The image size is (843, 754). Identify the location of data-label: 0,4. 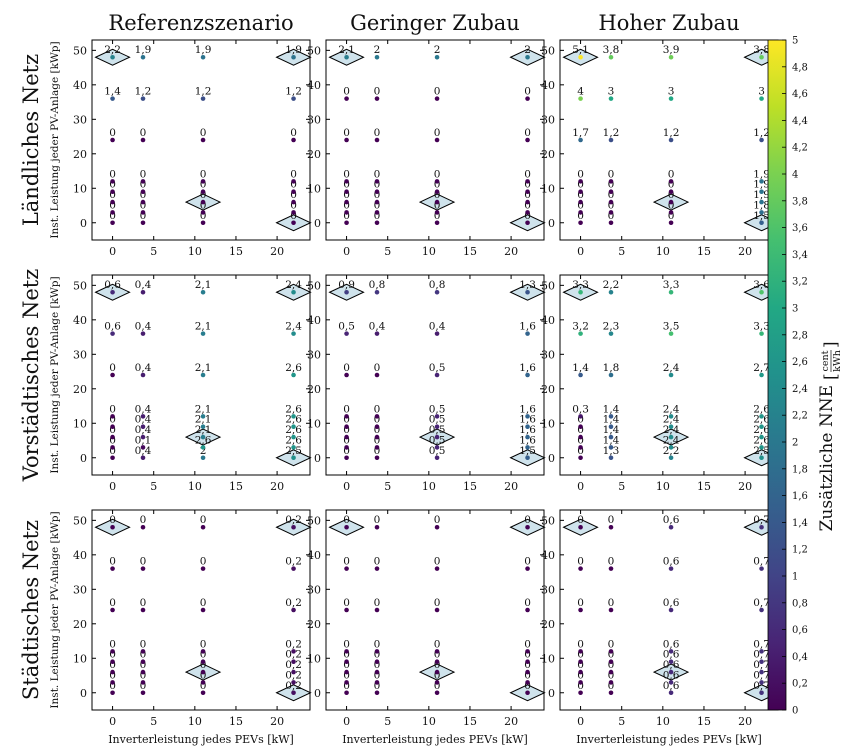
(143, 285).